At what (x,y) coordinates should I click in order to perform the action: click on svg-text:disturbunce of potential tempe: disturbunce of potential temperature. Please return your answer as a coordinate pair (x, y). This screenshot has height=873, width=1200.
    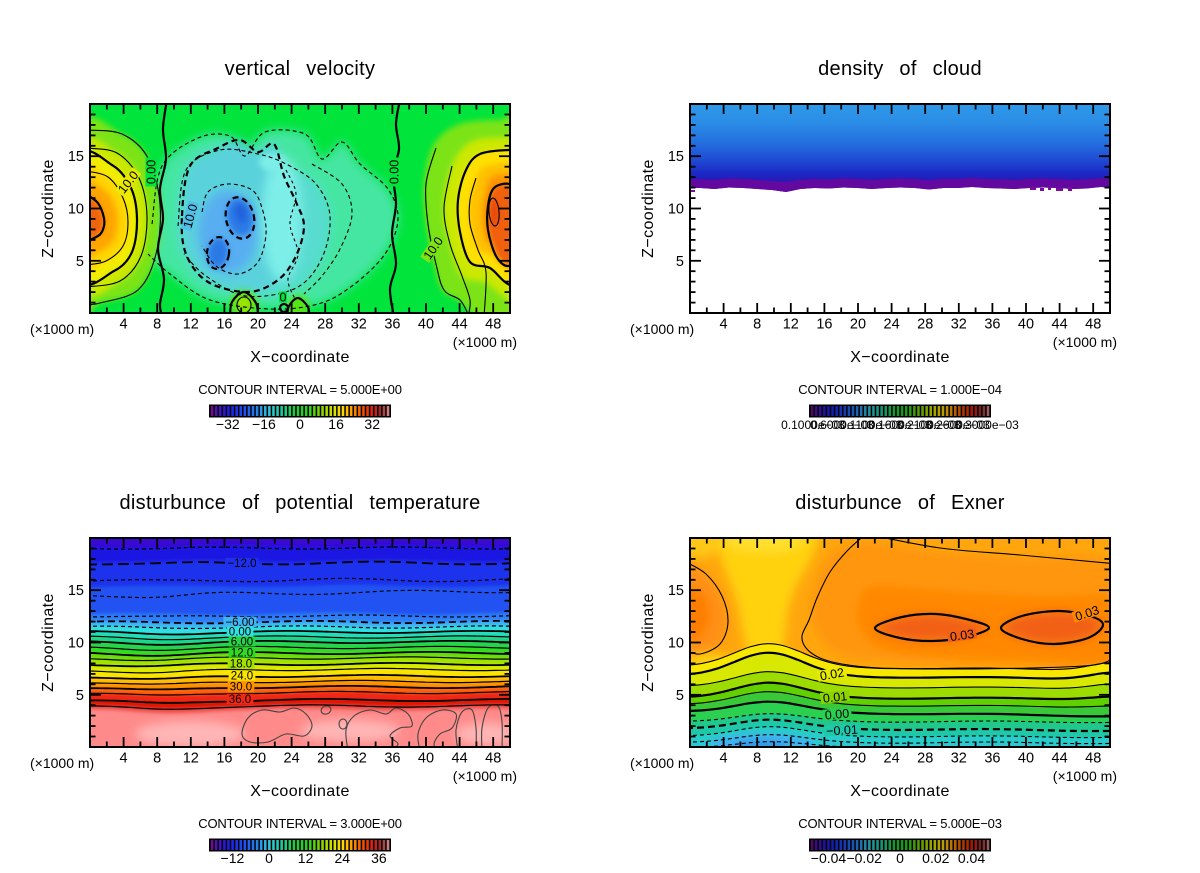
    Looking at the image, I should click on (300, 503).